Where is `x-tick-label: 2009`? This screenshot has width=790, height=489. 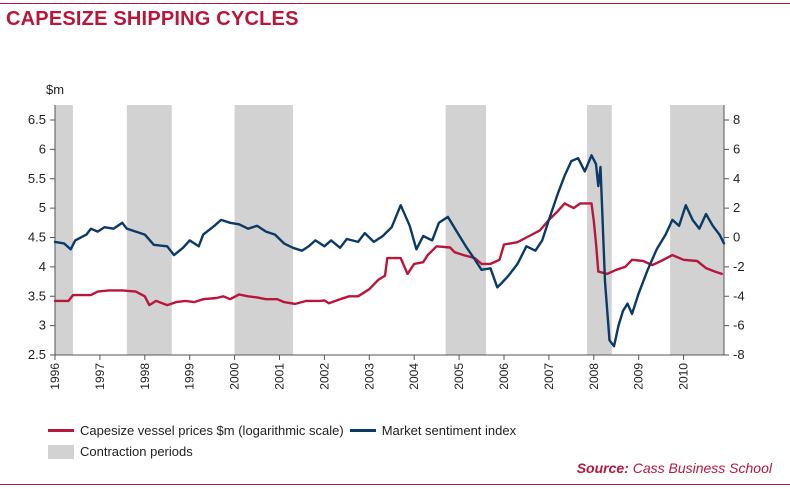
x-tick-label: 2009 is located at coordinates (639, 376).